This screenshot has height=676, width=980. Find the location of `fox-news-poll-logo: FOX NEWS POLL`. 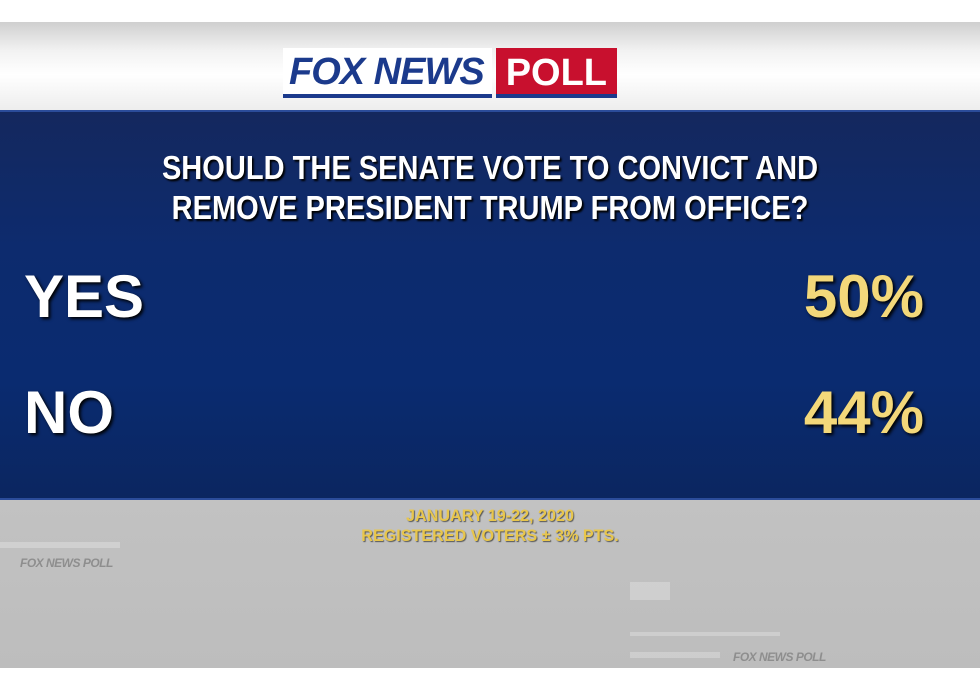

fox-news-poll-logo: FOX NEWS POLL is located at coordinates (450, 73).